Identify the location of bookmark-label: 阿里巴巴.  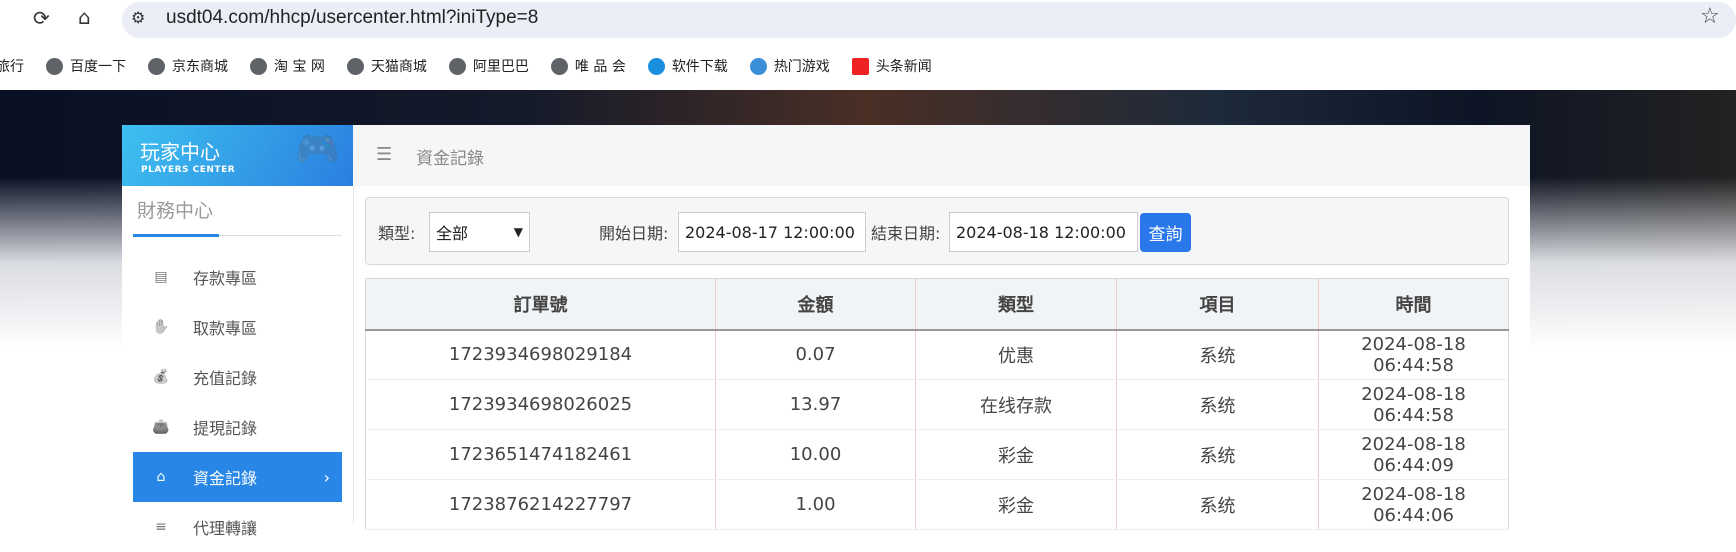
(500, 67).